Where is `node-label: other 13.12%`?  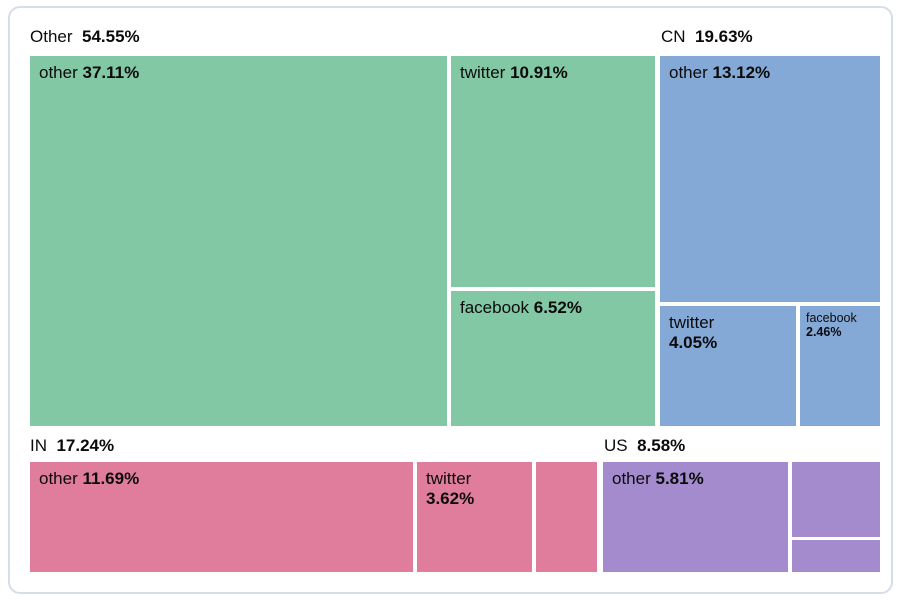
node-label: other 13.12% is located at coordinates (770, 73).